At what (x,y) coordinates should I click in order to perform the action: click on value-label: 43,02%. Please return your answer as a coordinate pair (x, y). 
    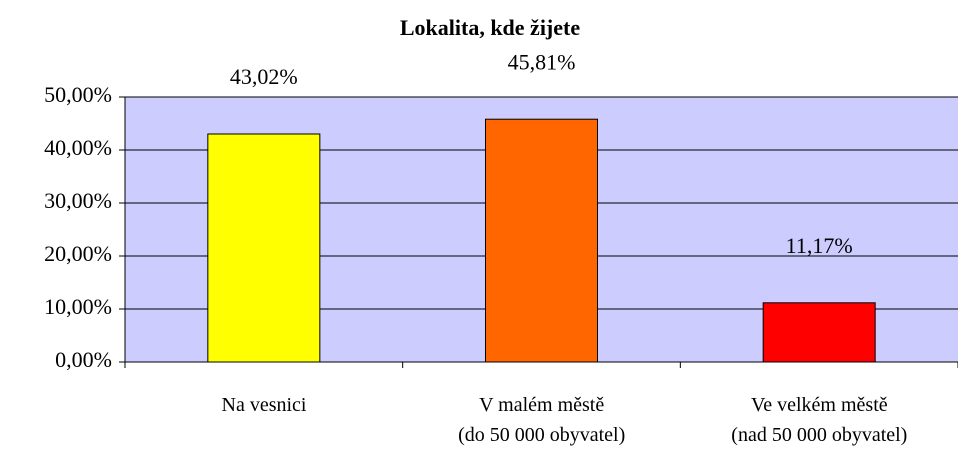
    Looking at the image, I should click on (264, 76).